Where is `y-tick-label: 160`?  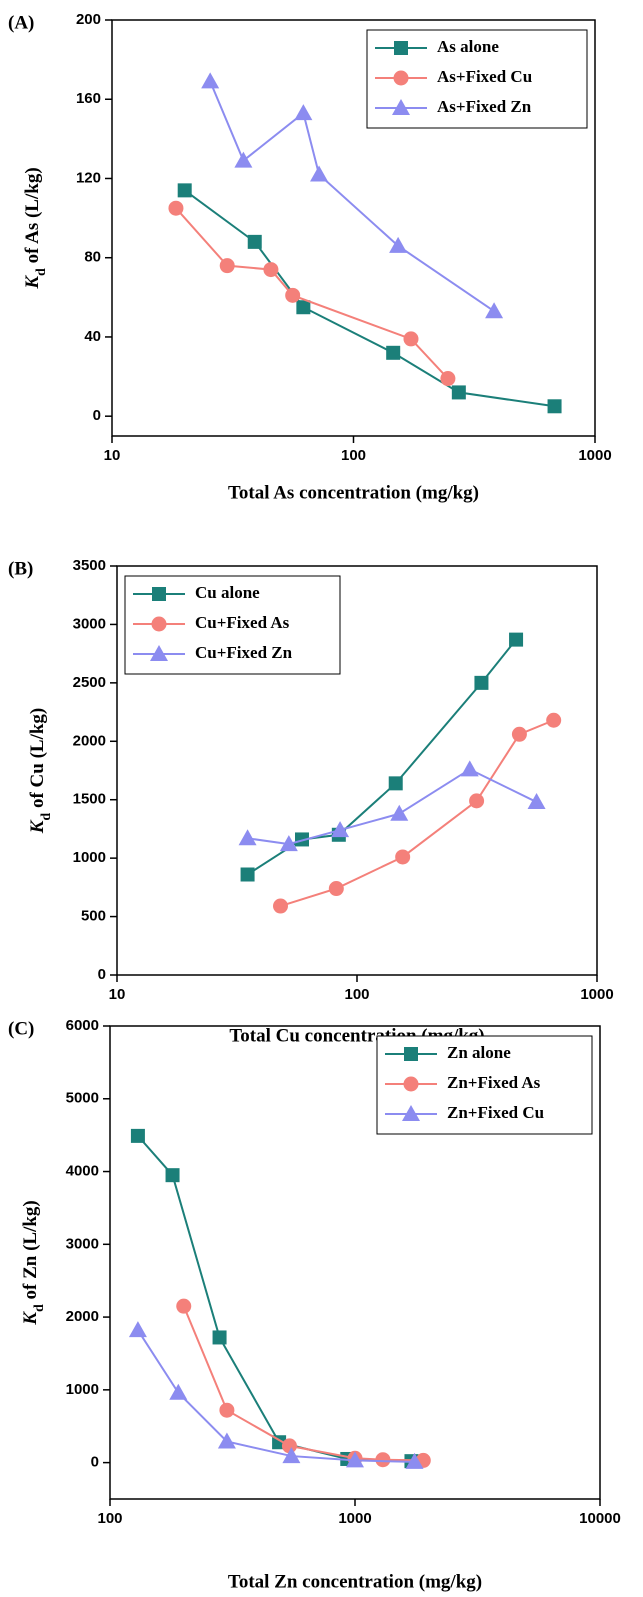
y-tick-label: 160 is located at coordinates (88, 98).